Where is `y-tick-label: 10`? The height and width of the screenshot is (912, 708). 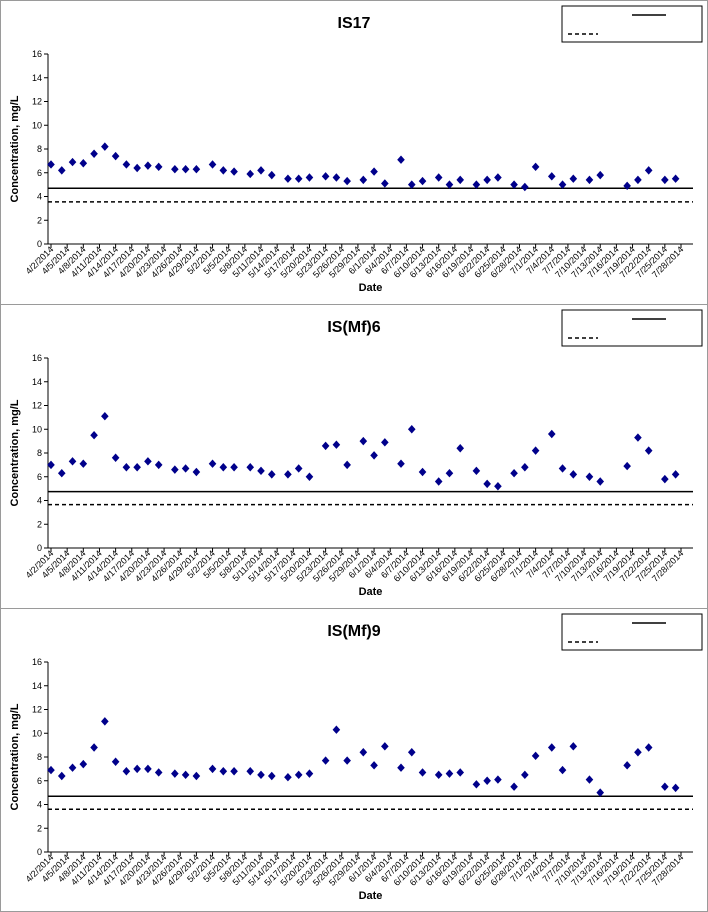 y-tick-label: 10 is located at coordinates (37, 429).